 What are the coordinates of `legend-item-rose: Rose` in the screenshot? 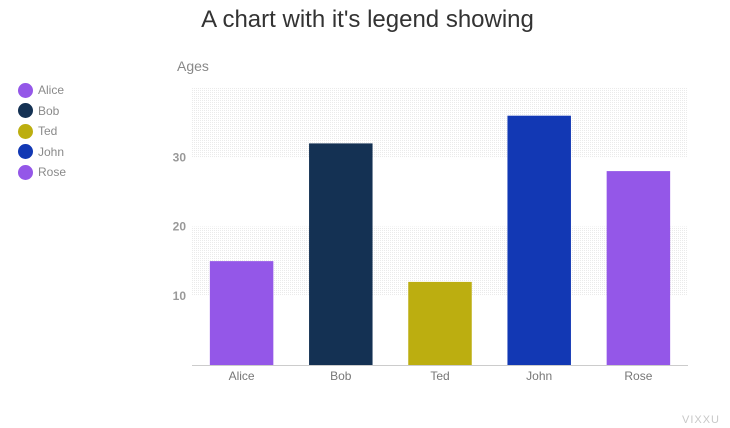 It's located at (42, 172).